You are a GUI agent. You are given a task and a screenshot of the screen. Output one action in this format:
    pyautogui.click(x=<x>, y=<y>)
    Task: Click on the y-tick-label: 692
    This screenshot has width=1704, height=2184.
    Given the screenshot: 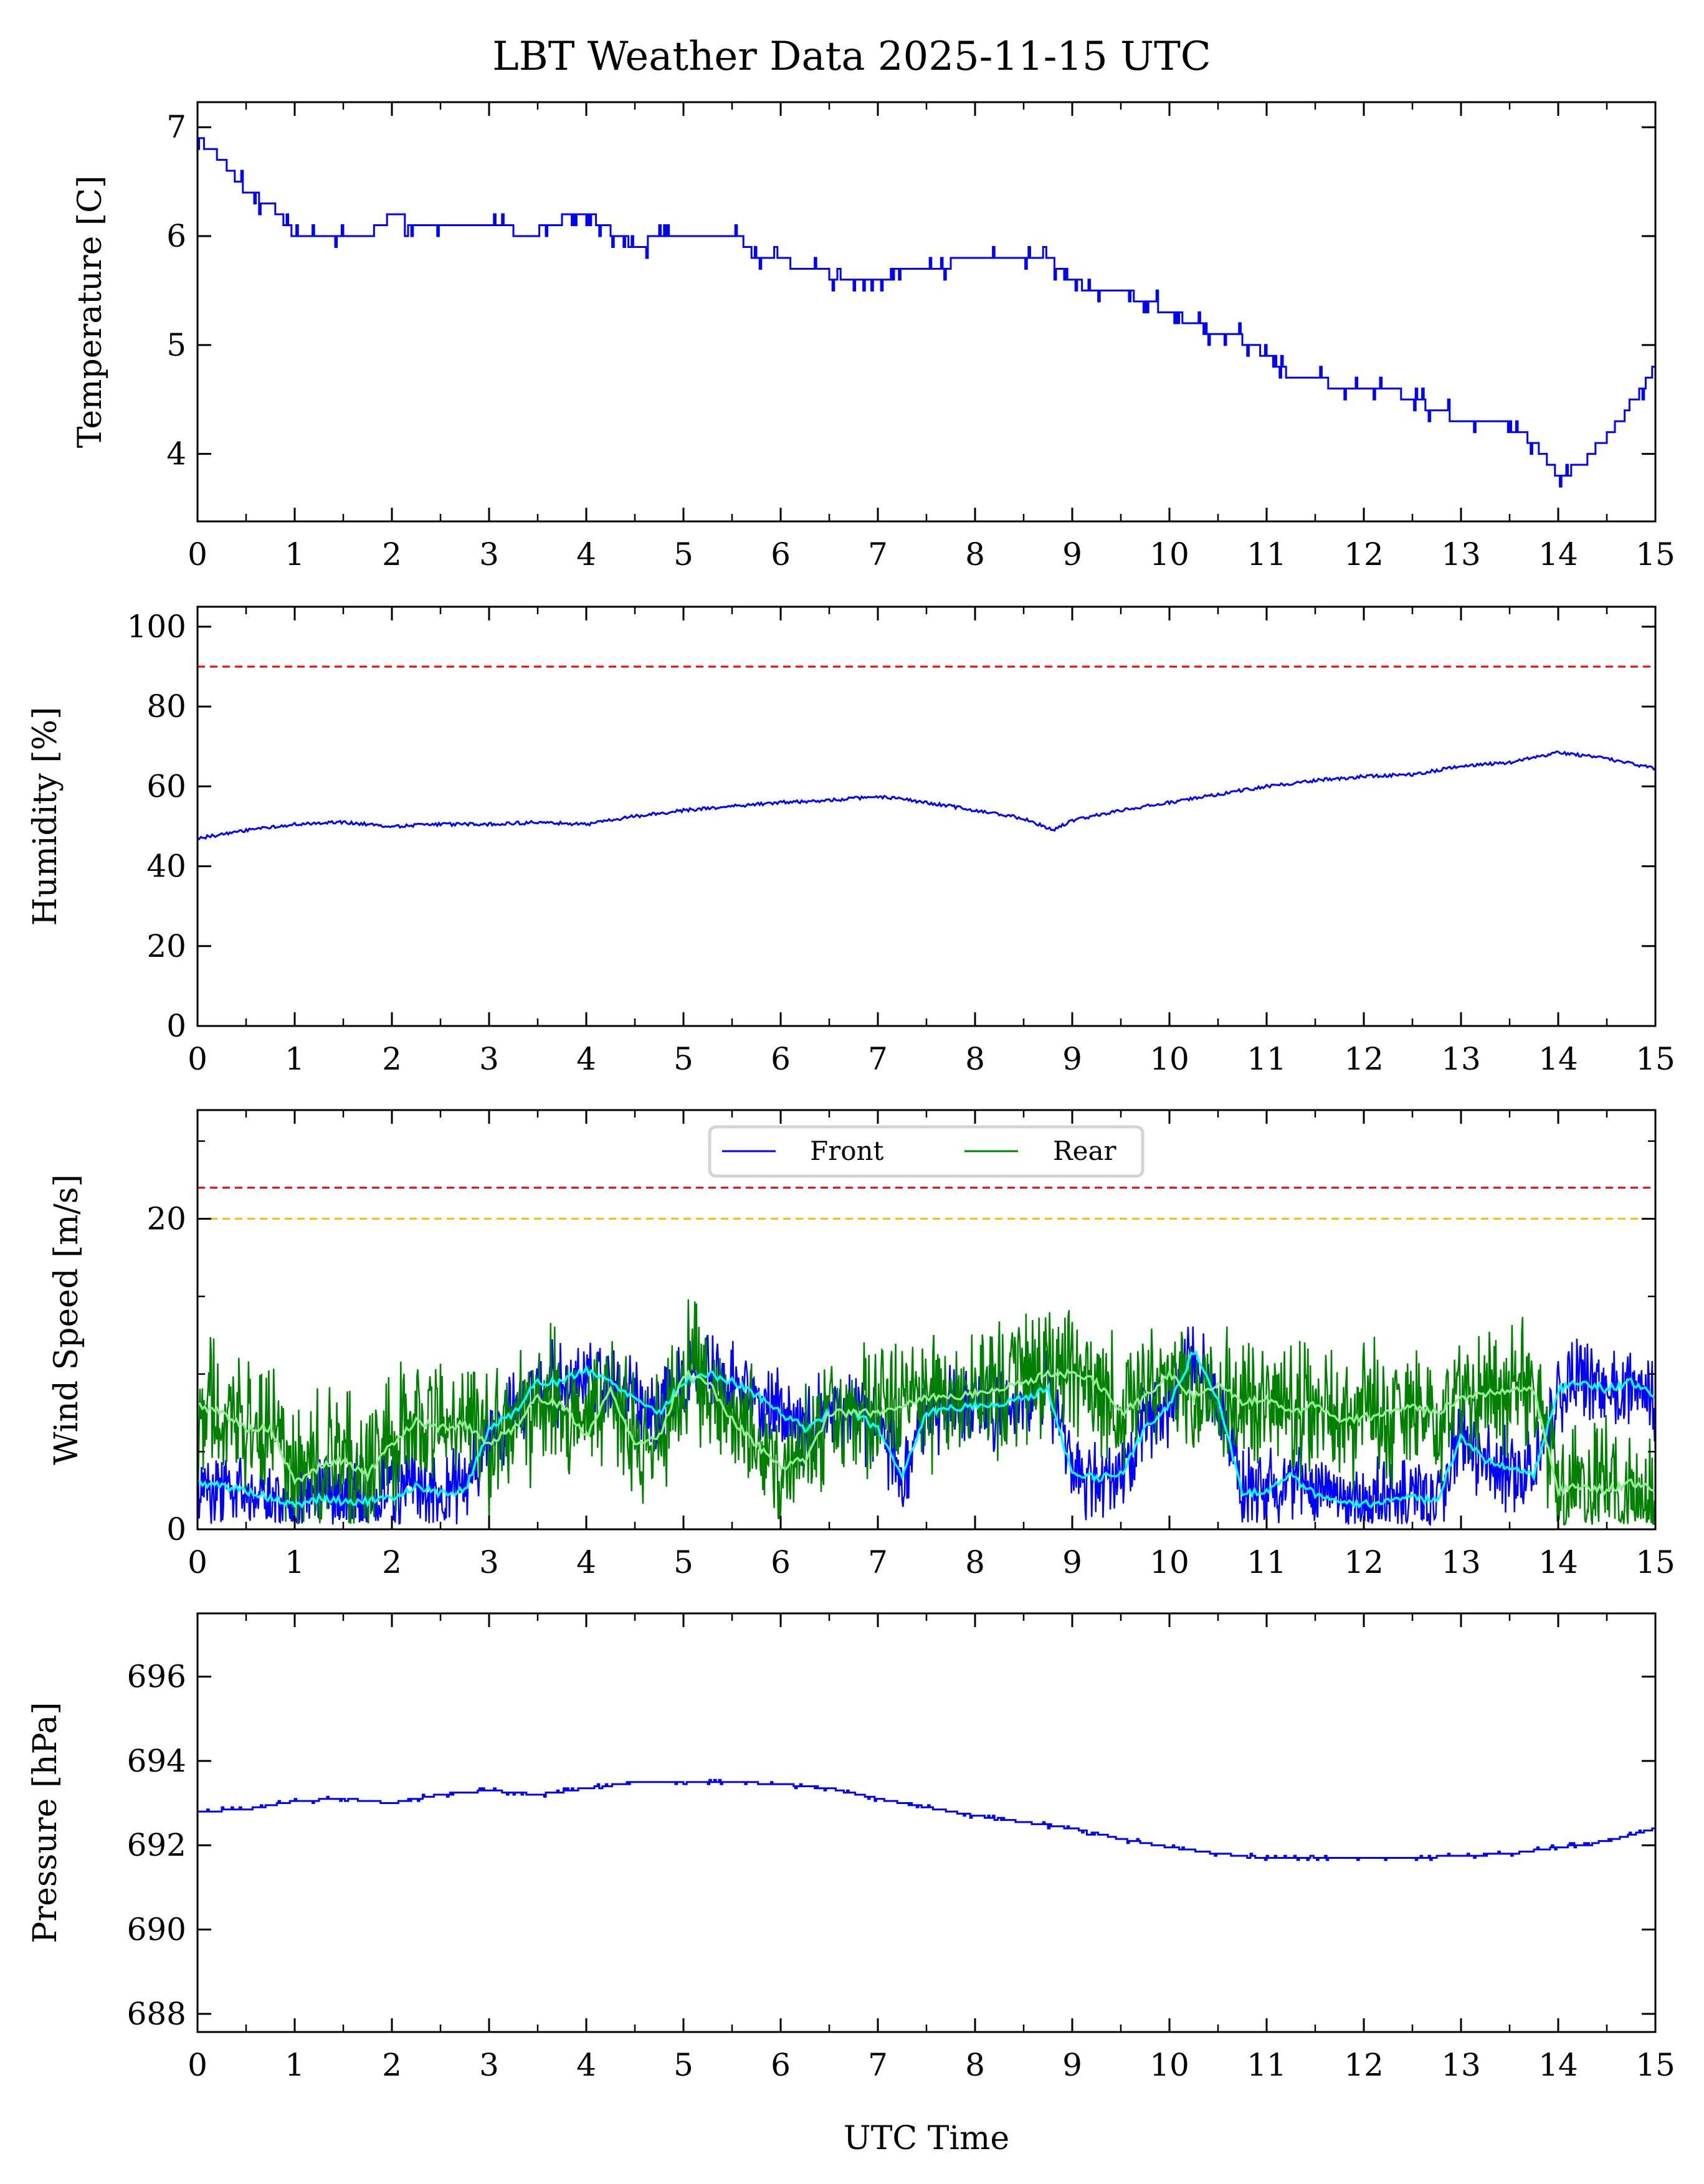 What is the action you would take?
    pyautogui.click(x=156, y=1845)
    